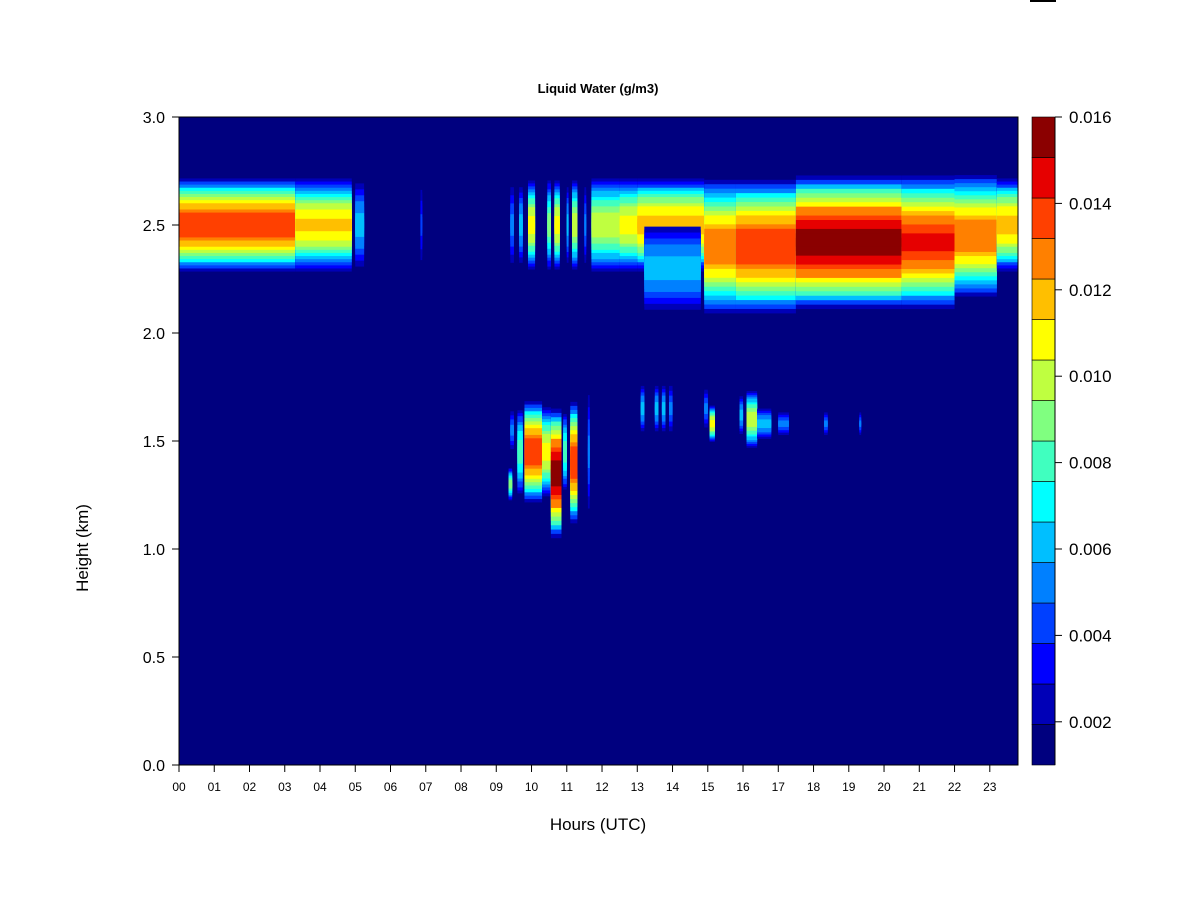 The image size is (1200, 900). What do you see at coordinates (1090, 376) in the screenshot?
I see `colorbar-tick-label: 0.010` at bounding box center [1090, 376].